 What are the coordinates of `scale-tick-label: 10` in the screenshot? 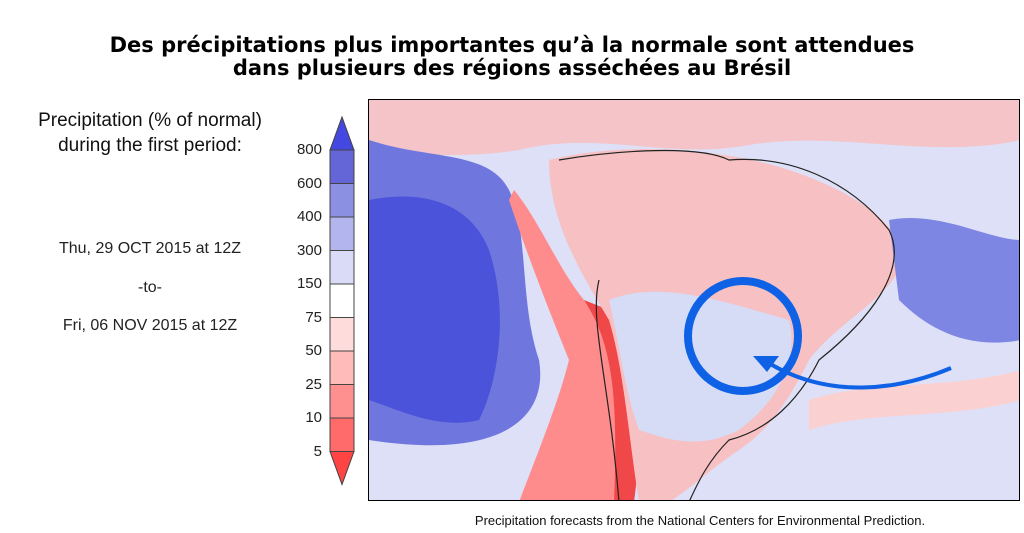 It's located at (313, 417).